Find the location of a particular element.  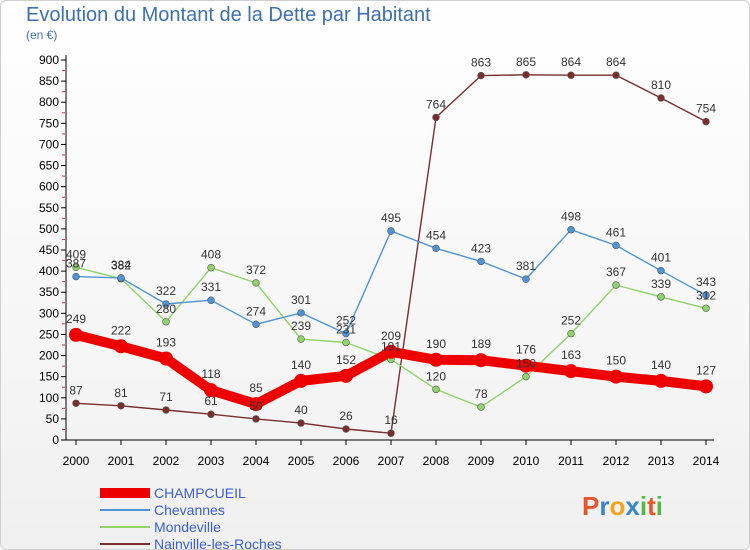

data-label-chevannes: 401 is located at coordinates (661, 258).